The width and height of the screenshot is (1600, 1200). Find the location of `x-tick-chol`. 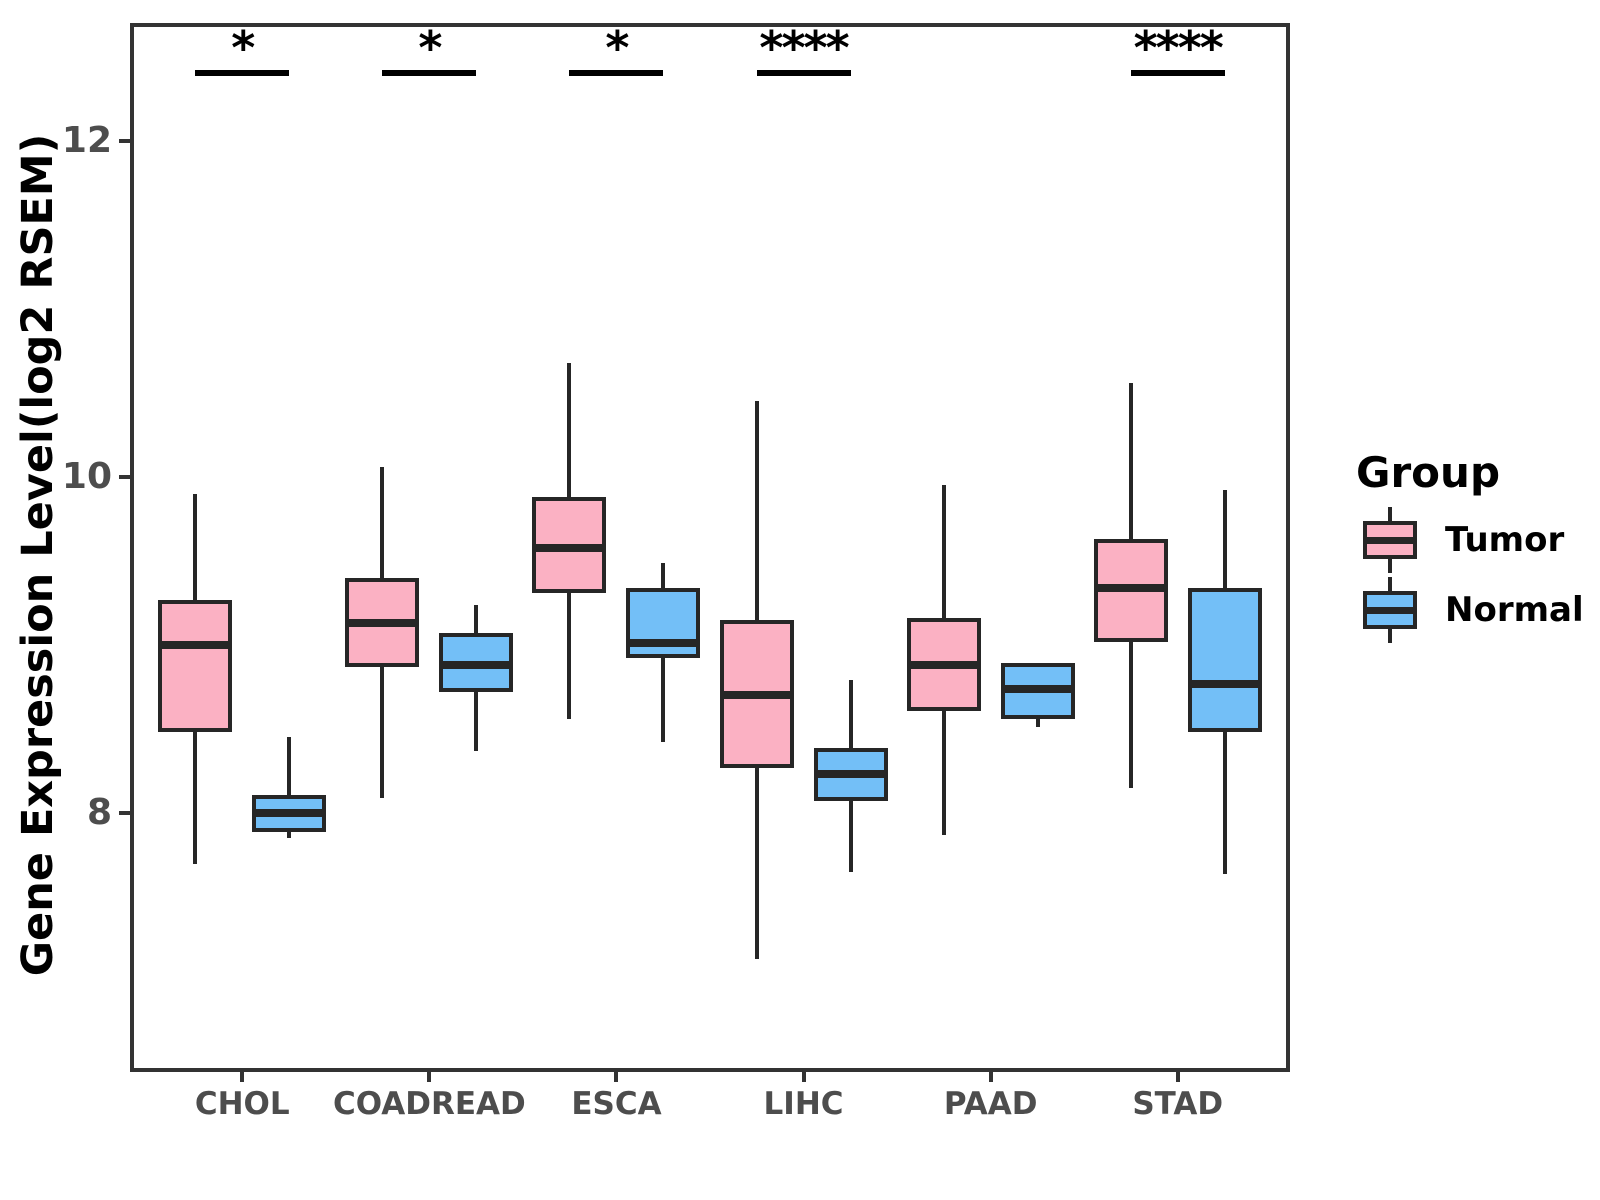

x-tick-chol is located at coordinates (242, 1077).